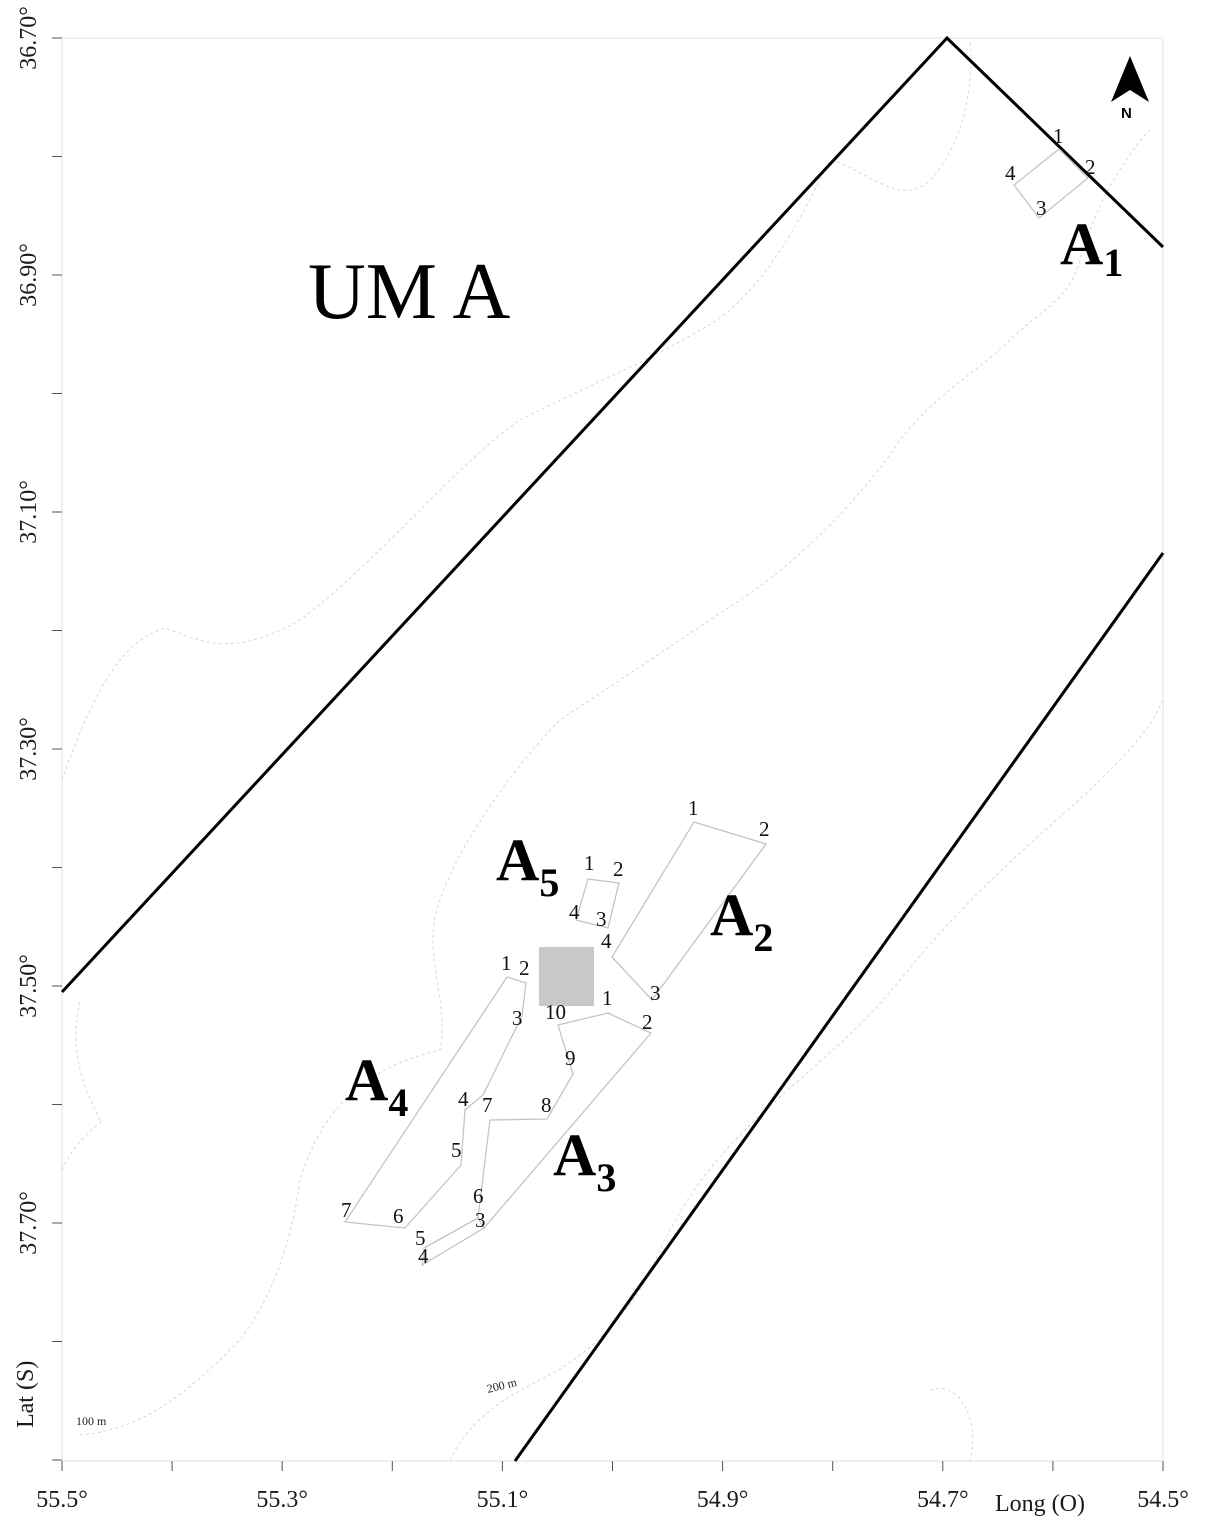 The width and height of the screenshot is (1211, 1521). Describe the element at coordinates (501, 1385) in the screenshot. I see `contour-label-200m: 200 m` at that location.